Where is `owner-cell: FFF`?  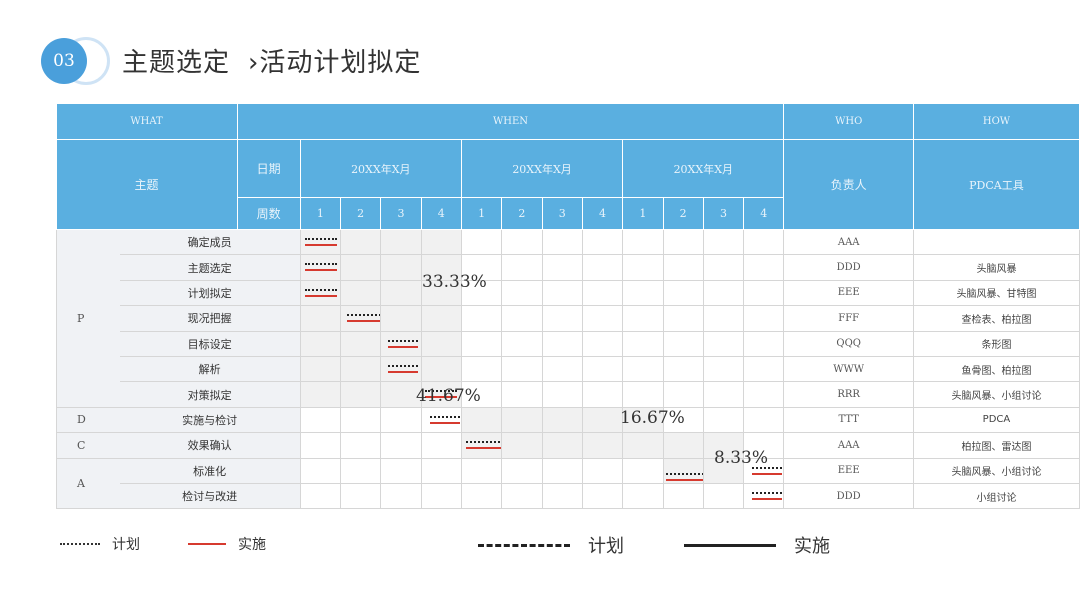
owner-cell: FFF is located at coordinates (848, 318).